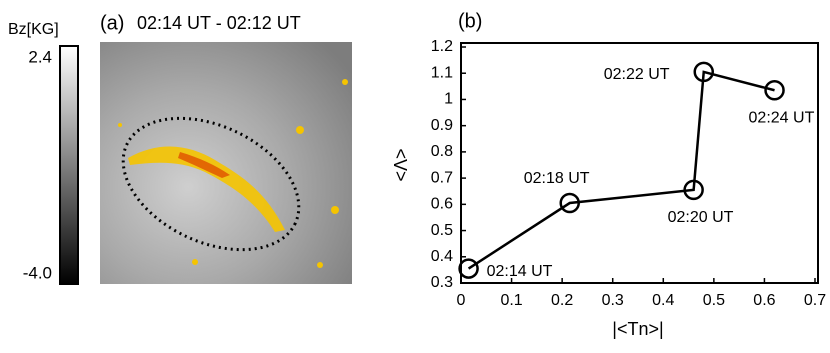 This screenshot has height=353, width=830. What do you see at coordinates (461, 300) in the screenshot?
I see `x-tick-label: 0` at bounding box center [461, 300].